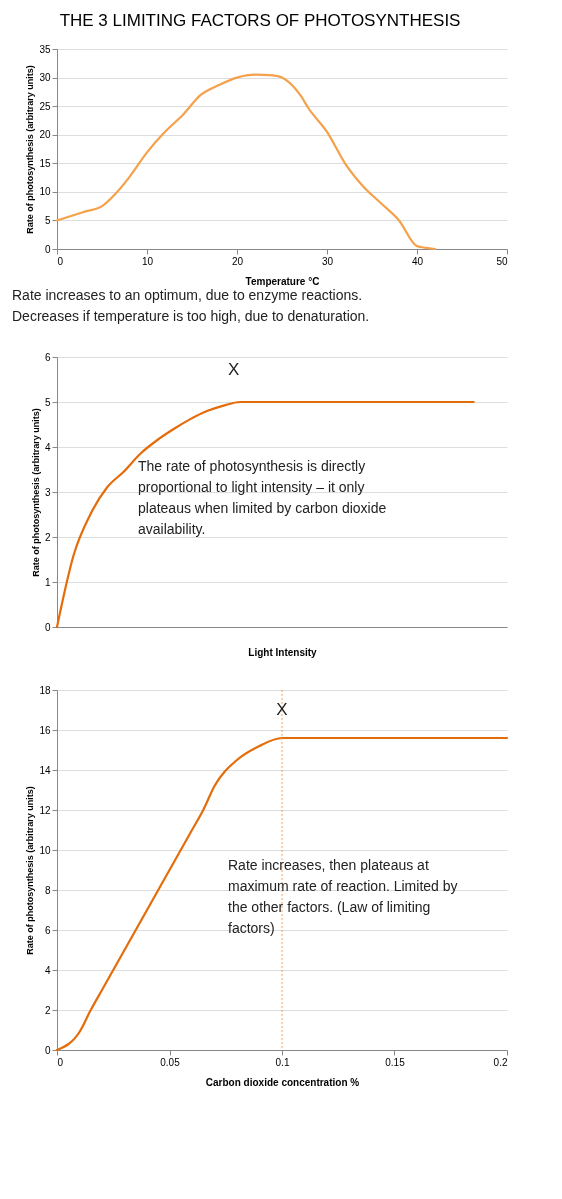 This screenshot has height=1199, width=562. What do you see at coordinates (327, 261) in the screenshot?
I see `x-tick-label: 30` at bounding box center [327, 261].